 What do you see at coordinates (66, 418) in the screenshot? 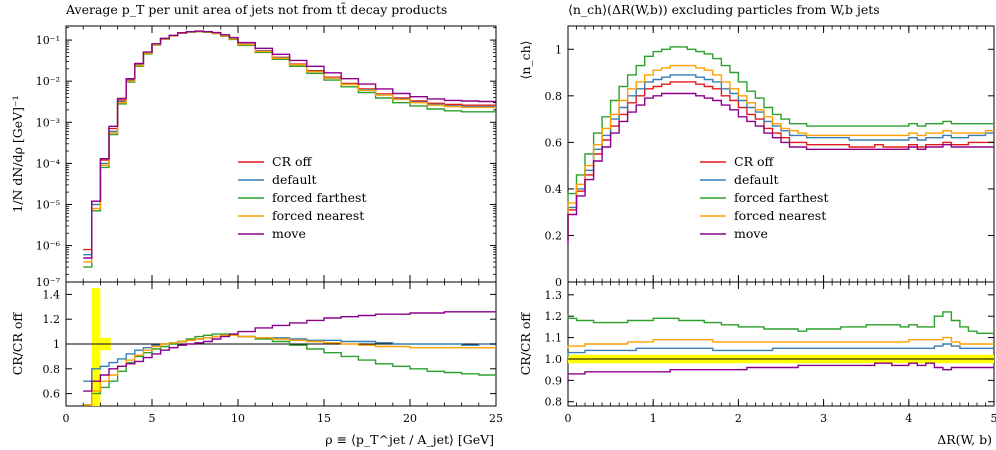
I see `left-ratio-xtick-label: 0` at bounding box center [66, 418].